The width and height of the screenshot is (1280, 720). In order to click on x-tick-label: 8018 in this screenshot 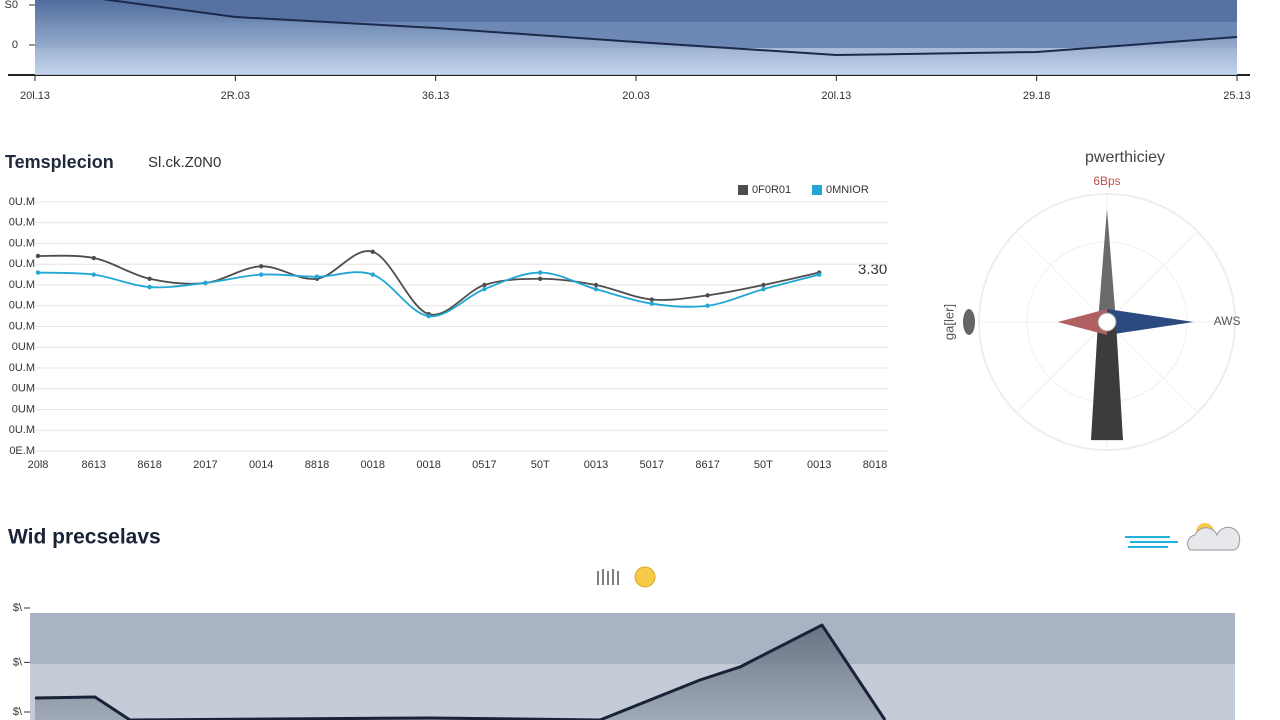, I will do `click(875, 465)`.